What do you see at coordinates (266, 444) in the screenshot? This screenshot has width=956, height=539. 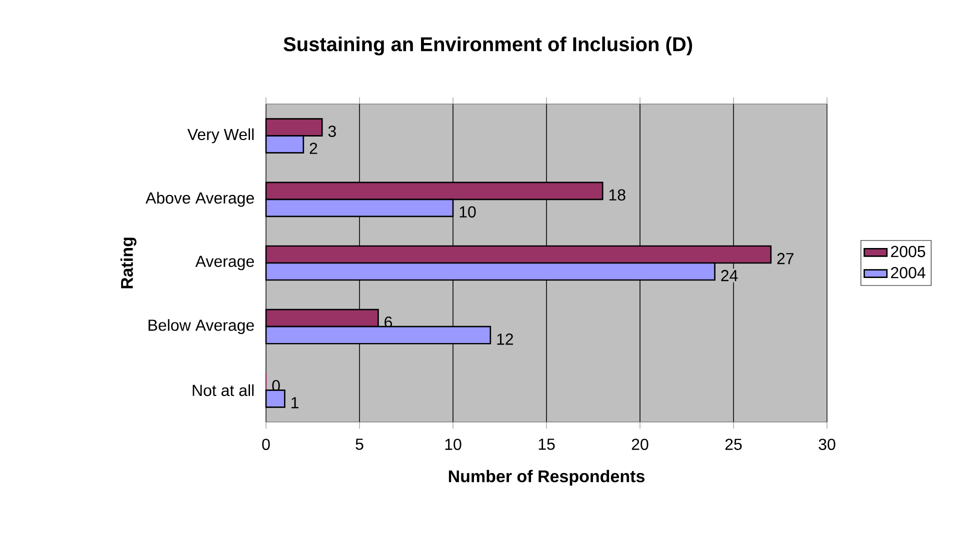 I see `x-tick-label: 0` at bounding box center [266, 444].